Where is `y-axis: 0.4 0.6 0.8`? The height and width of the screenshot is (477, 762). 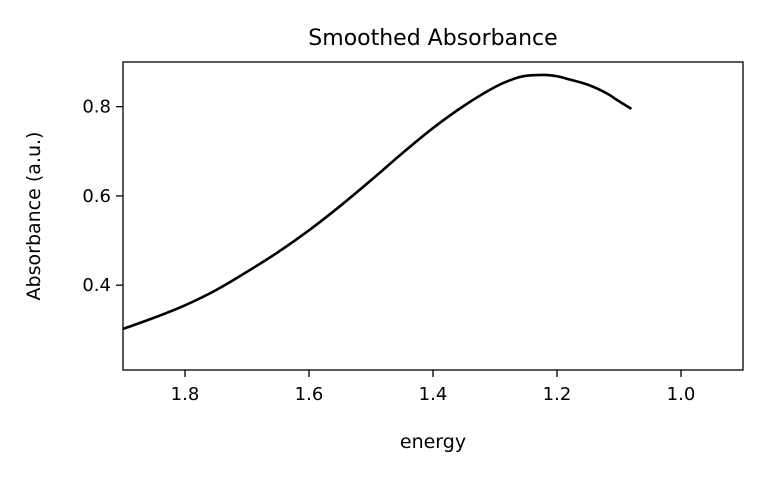
y-axis: 0.4 0.6 0.8 is located at coordinates (102, 196).